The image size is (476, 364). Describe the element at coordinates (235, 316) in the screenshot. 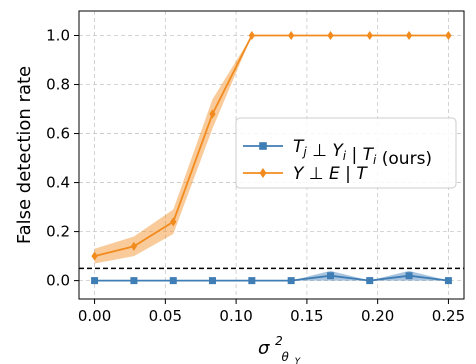

I see `x-tick-label: 0.10` at that location.